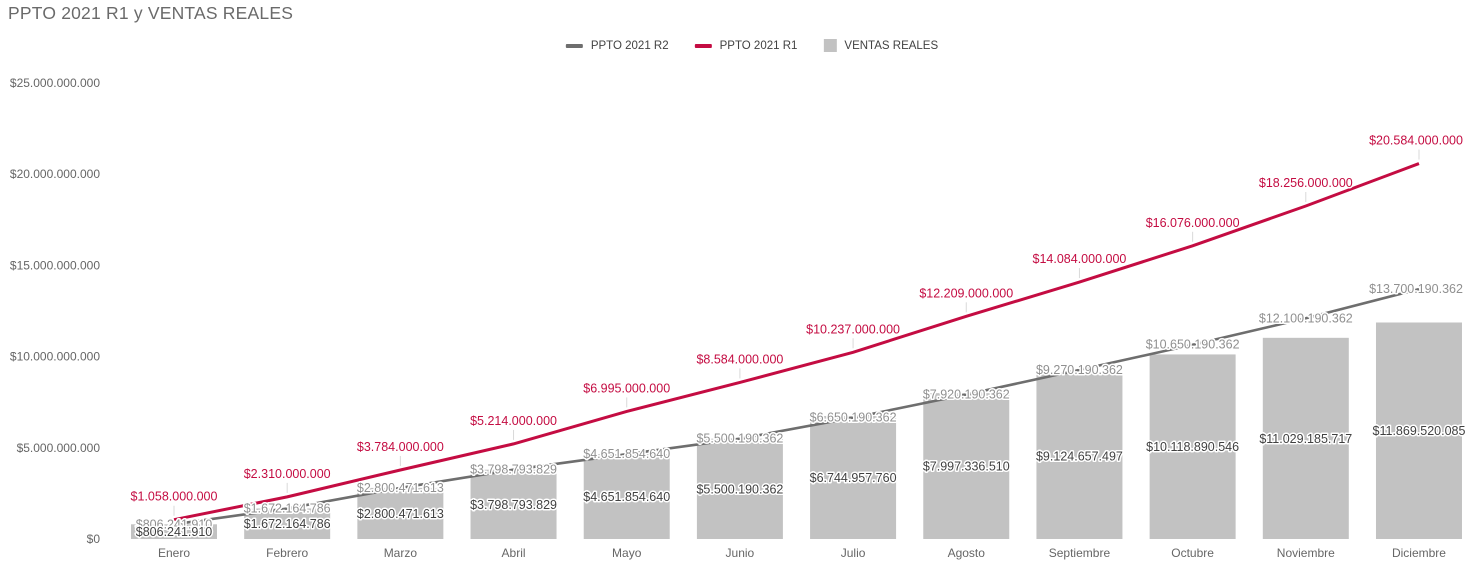 The image size is (1471, 569). What do you see at coordinates (1419, 553) in the screenshot?
I see `x-axis-month-label: Diciembre` at bounding box center [1419, 553].